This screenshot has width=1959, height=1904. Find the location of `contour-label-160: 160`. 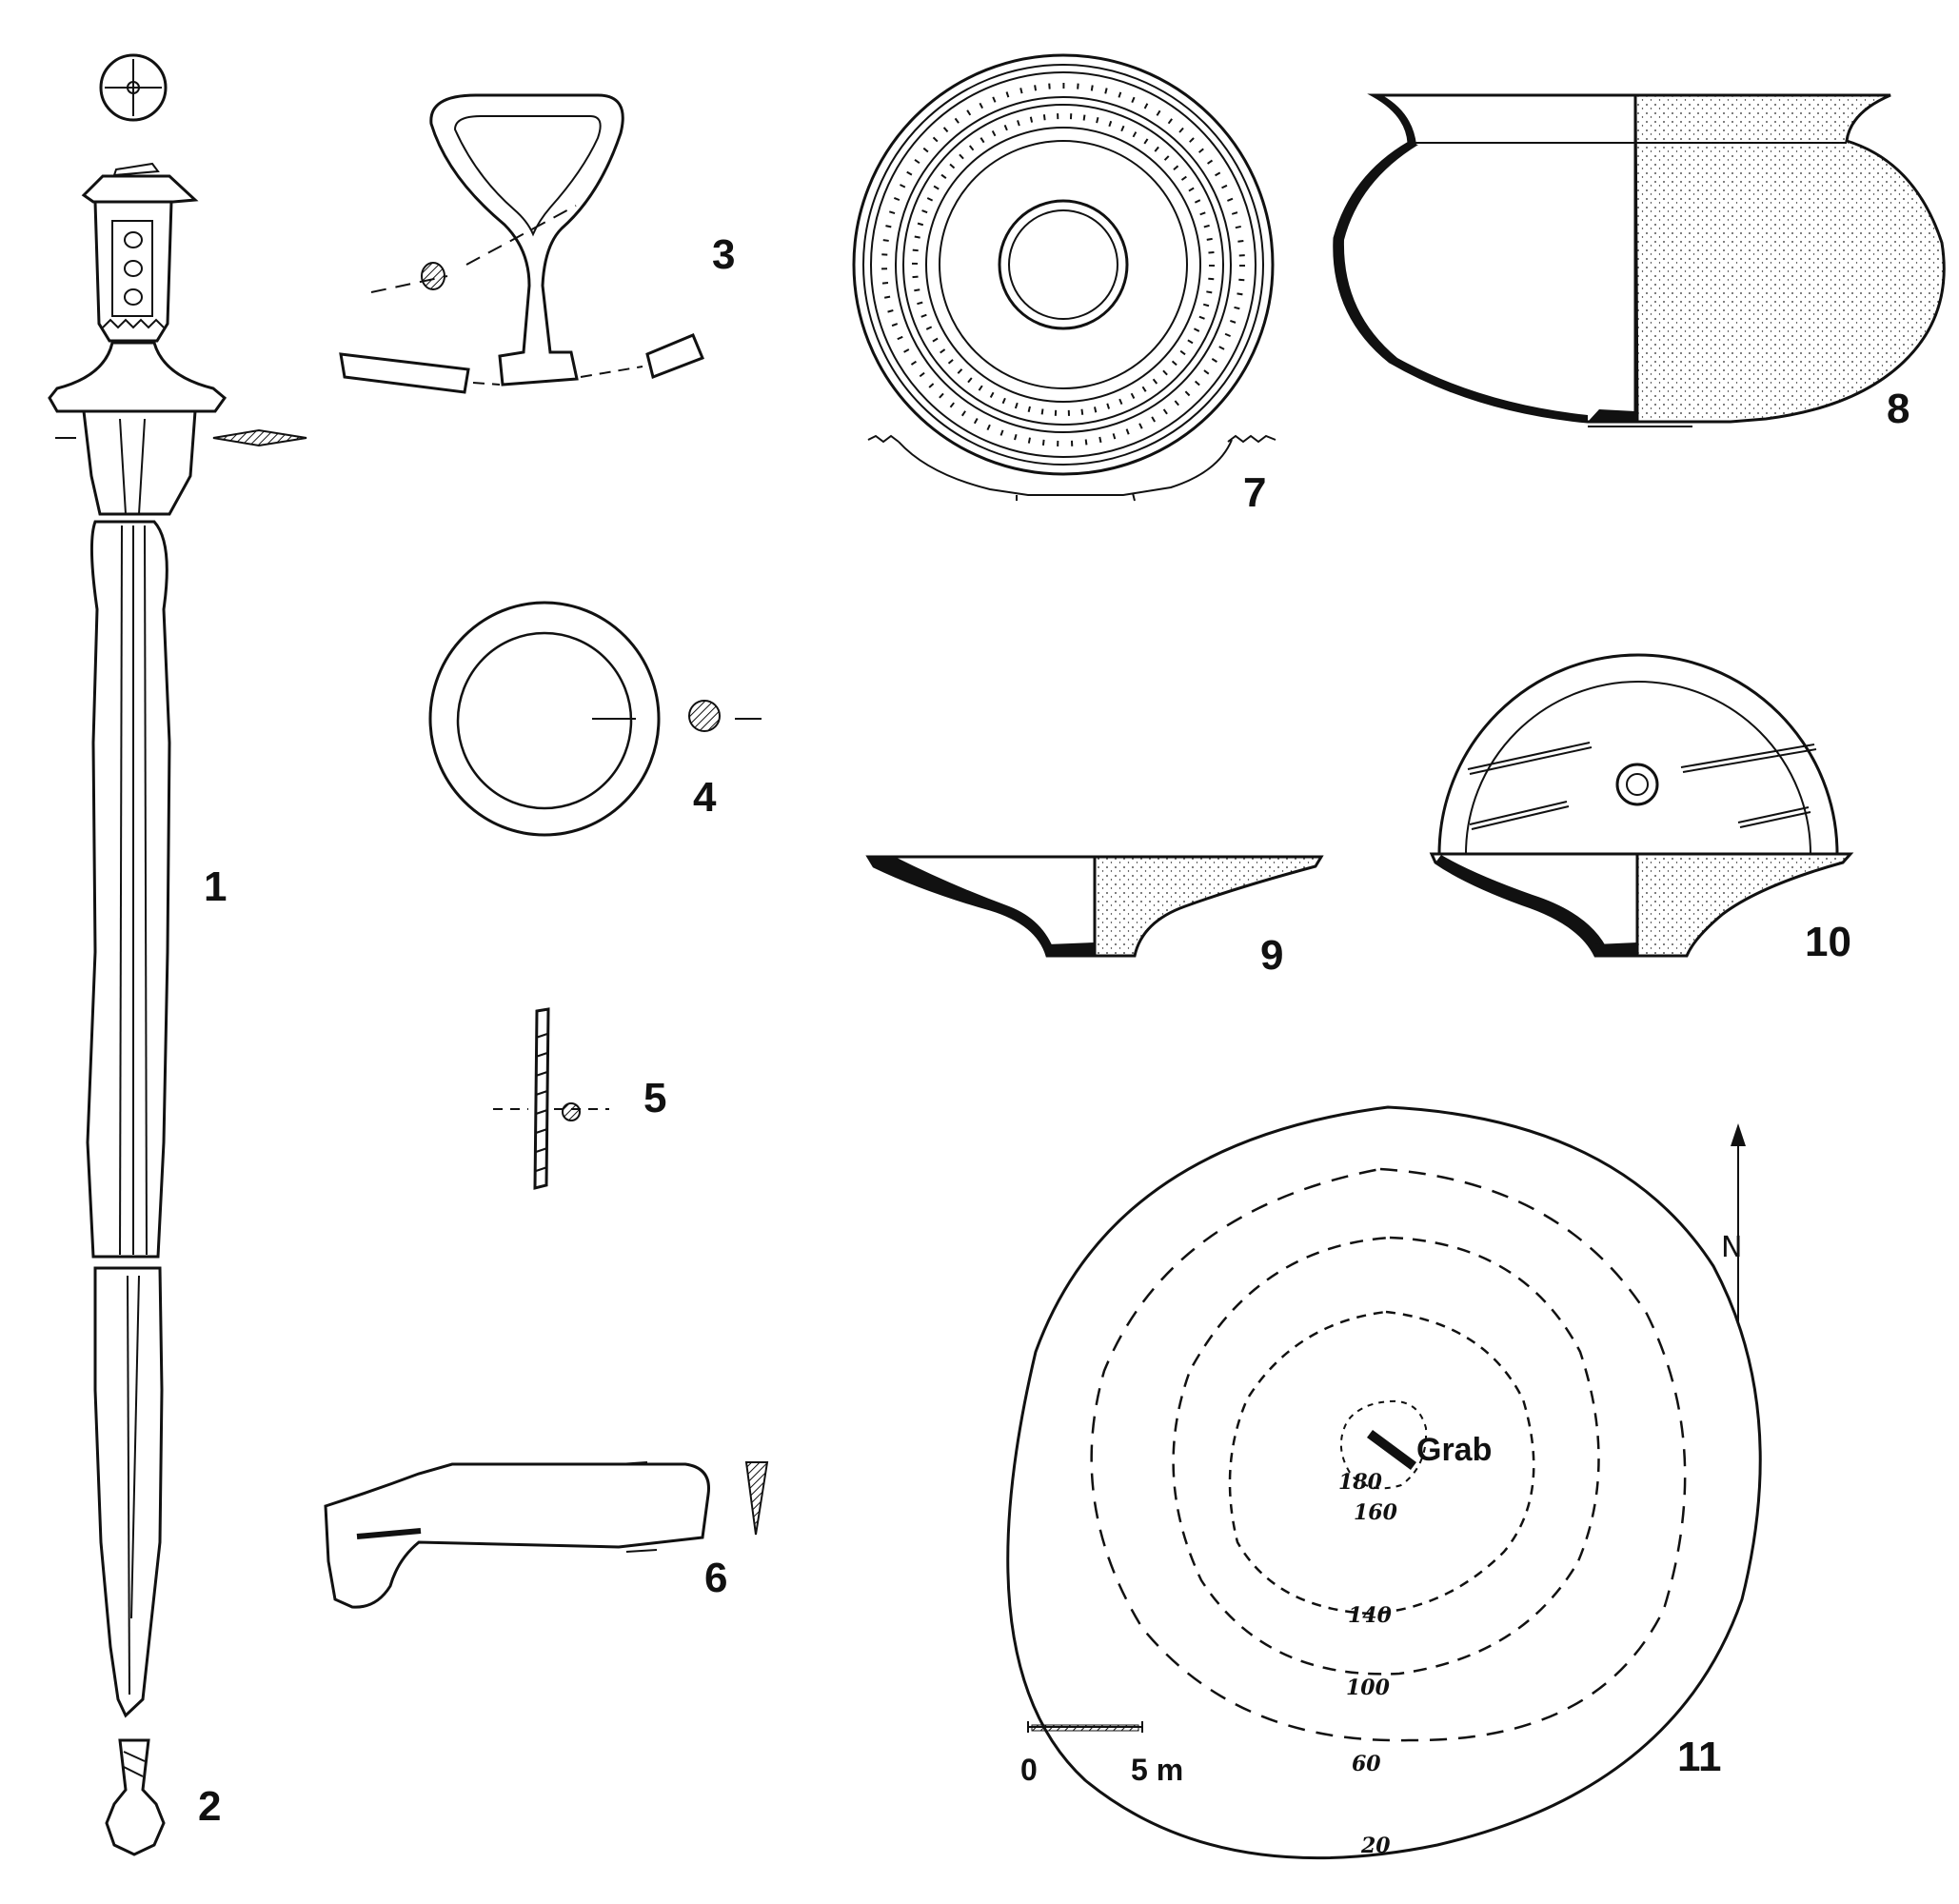

contour-label-160: 160 is located at coordinates (1376, 1512).